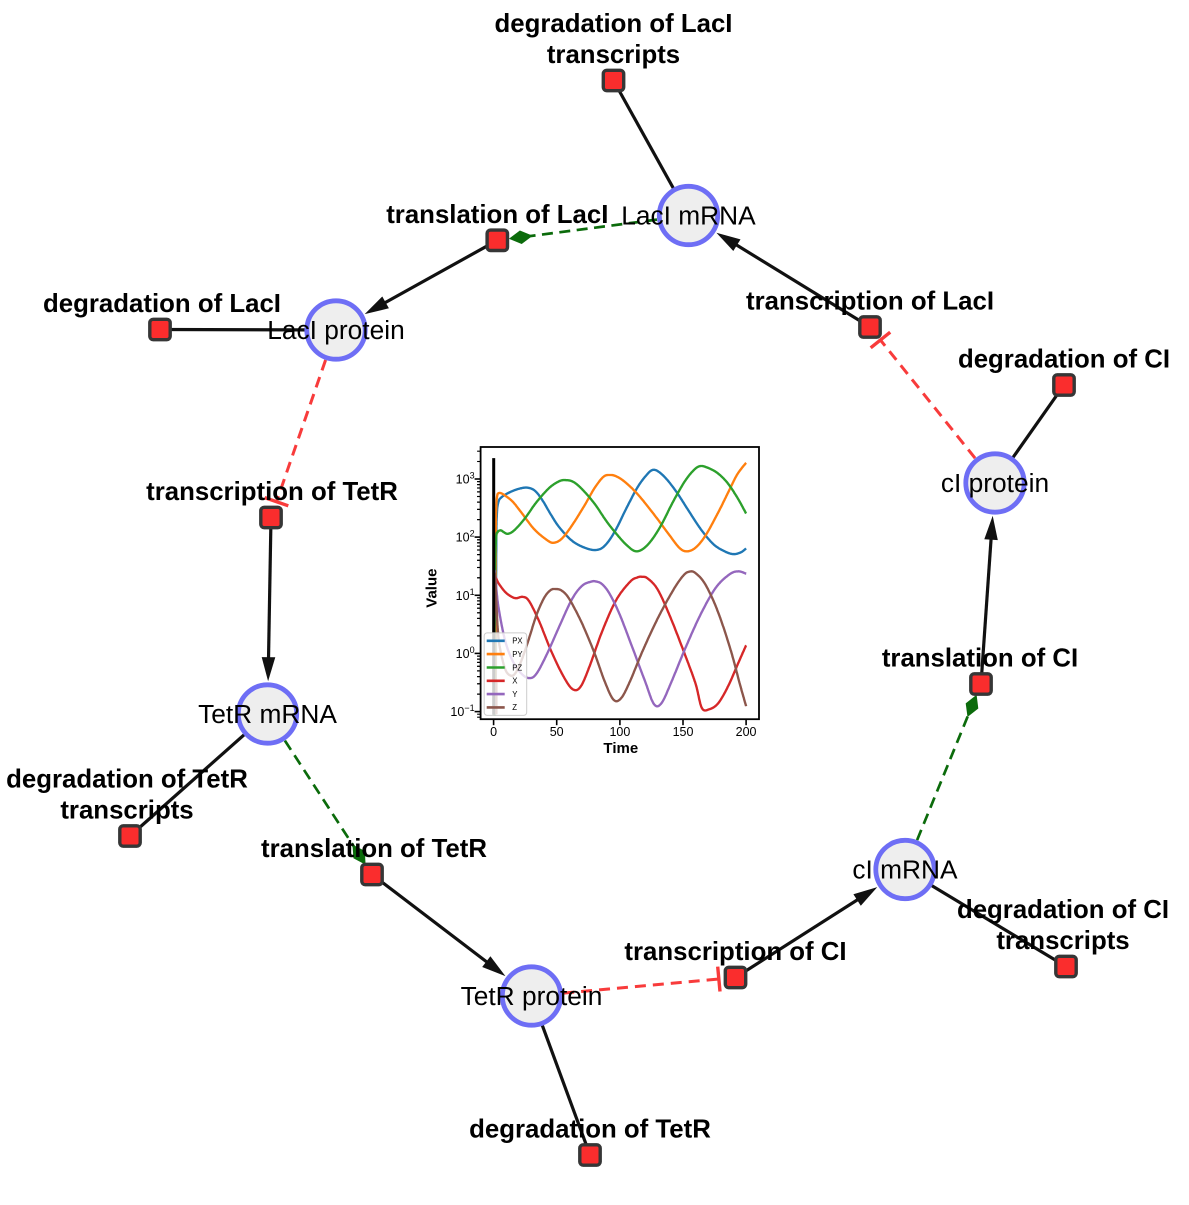 The image size is (1189, 1205). I want to click on svg-text: PY, so click(517, 654).